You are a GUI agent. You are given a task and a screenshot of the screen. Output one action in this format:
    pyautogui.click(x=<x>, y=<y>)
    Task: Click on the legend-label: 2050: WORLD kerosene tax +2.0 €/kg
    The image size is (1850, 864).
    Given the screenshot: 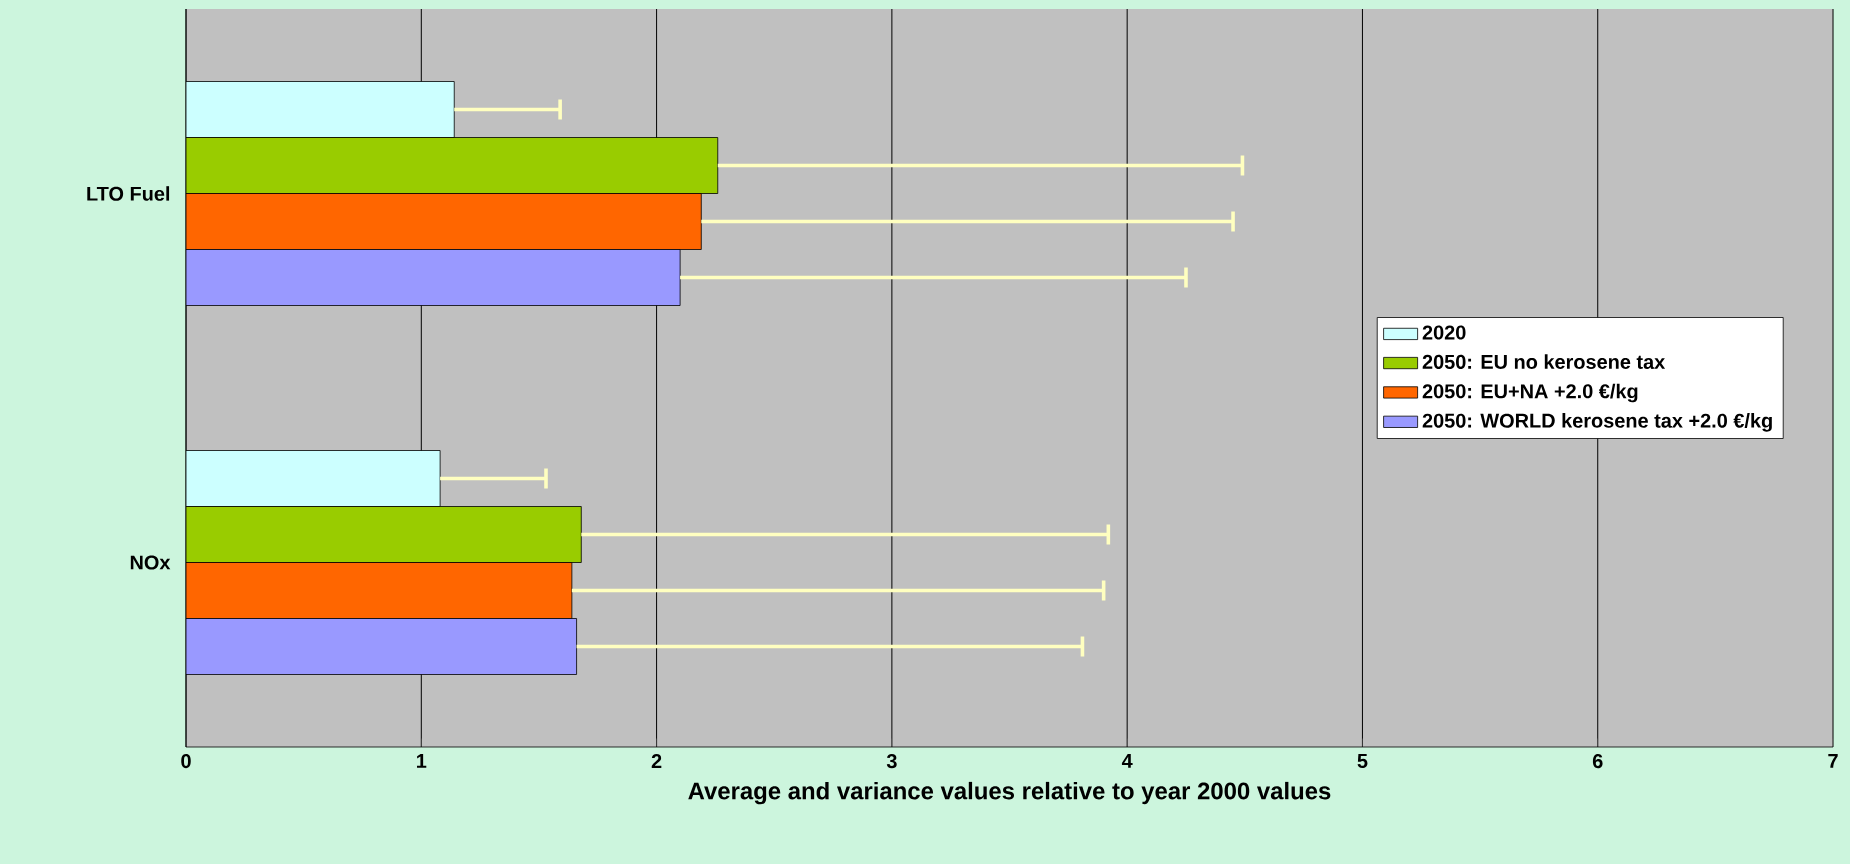 What is the action you would take?
    pyautogui.click(x=1597, y=422)
    